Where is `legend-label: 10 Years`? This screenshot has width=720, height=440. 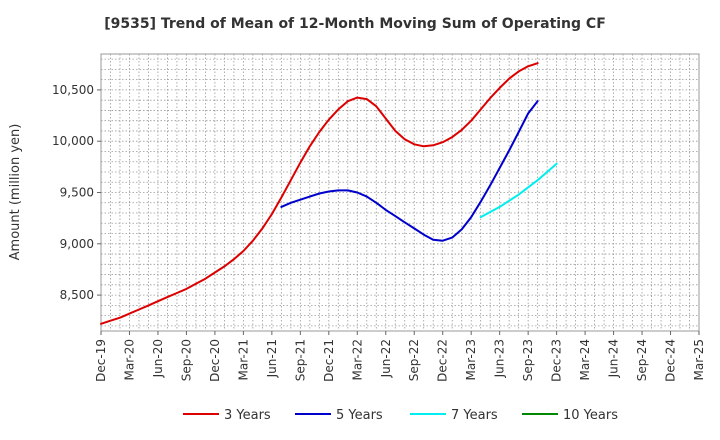
legend-label: 10 Years is located at coordinates (590, 415).